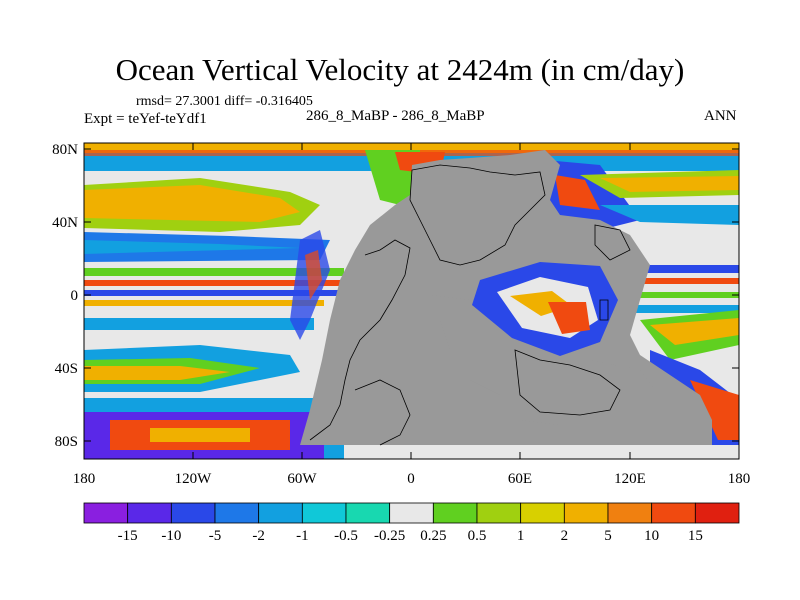  I want to click on colorbar-label: 10, so click(651, 536).